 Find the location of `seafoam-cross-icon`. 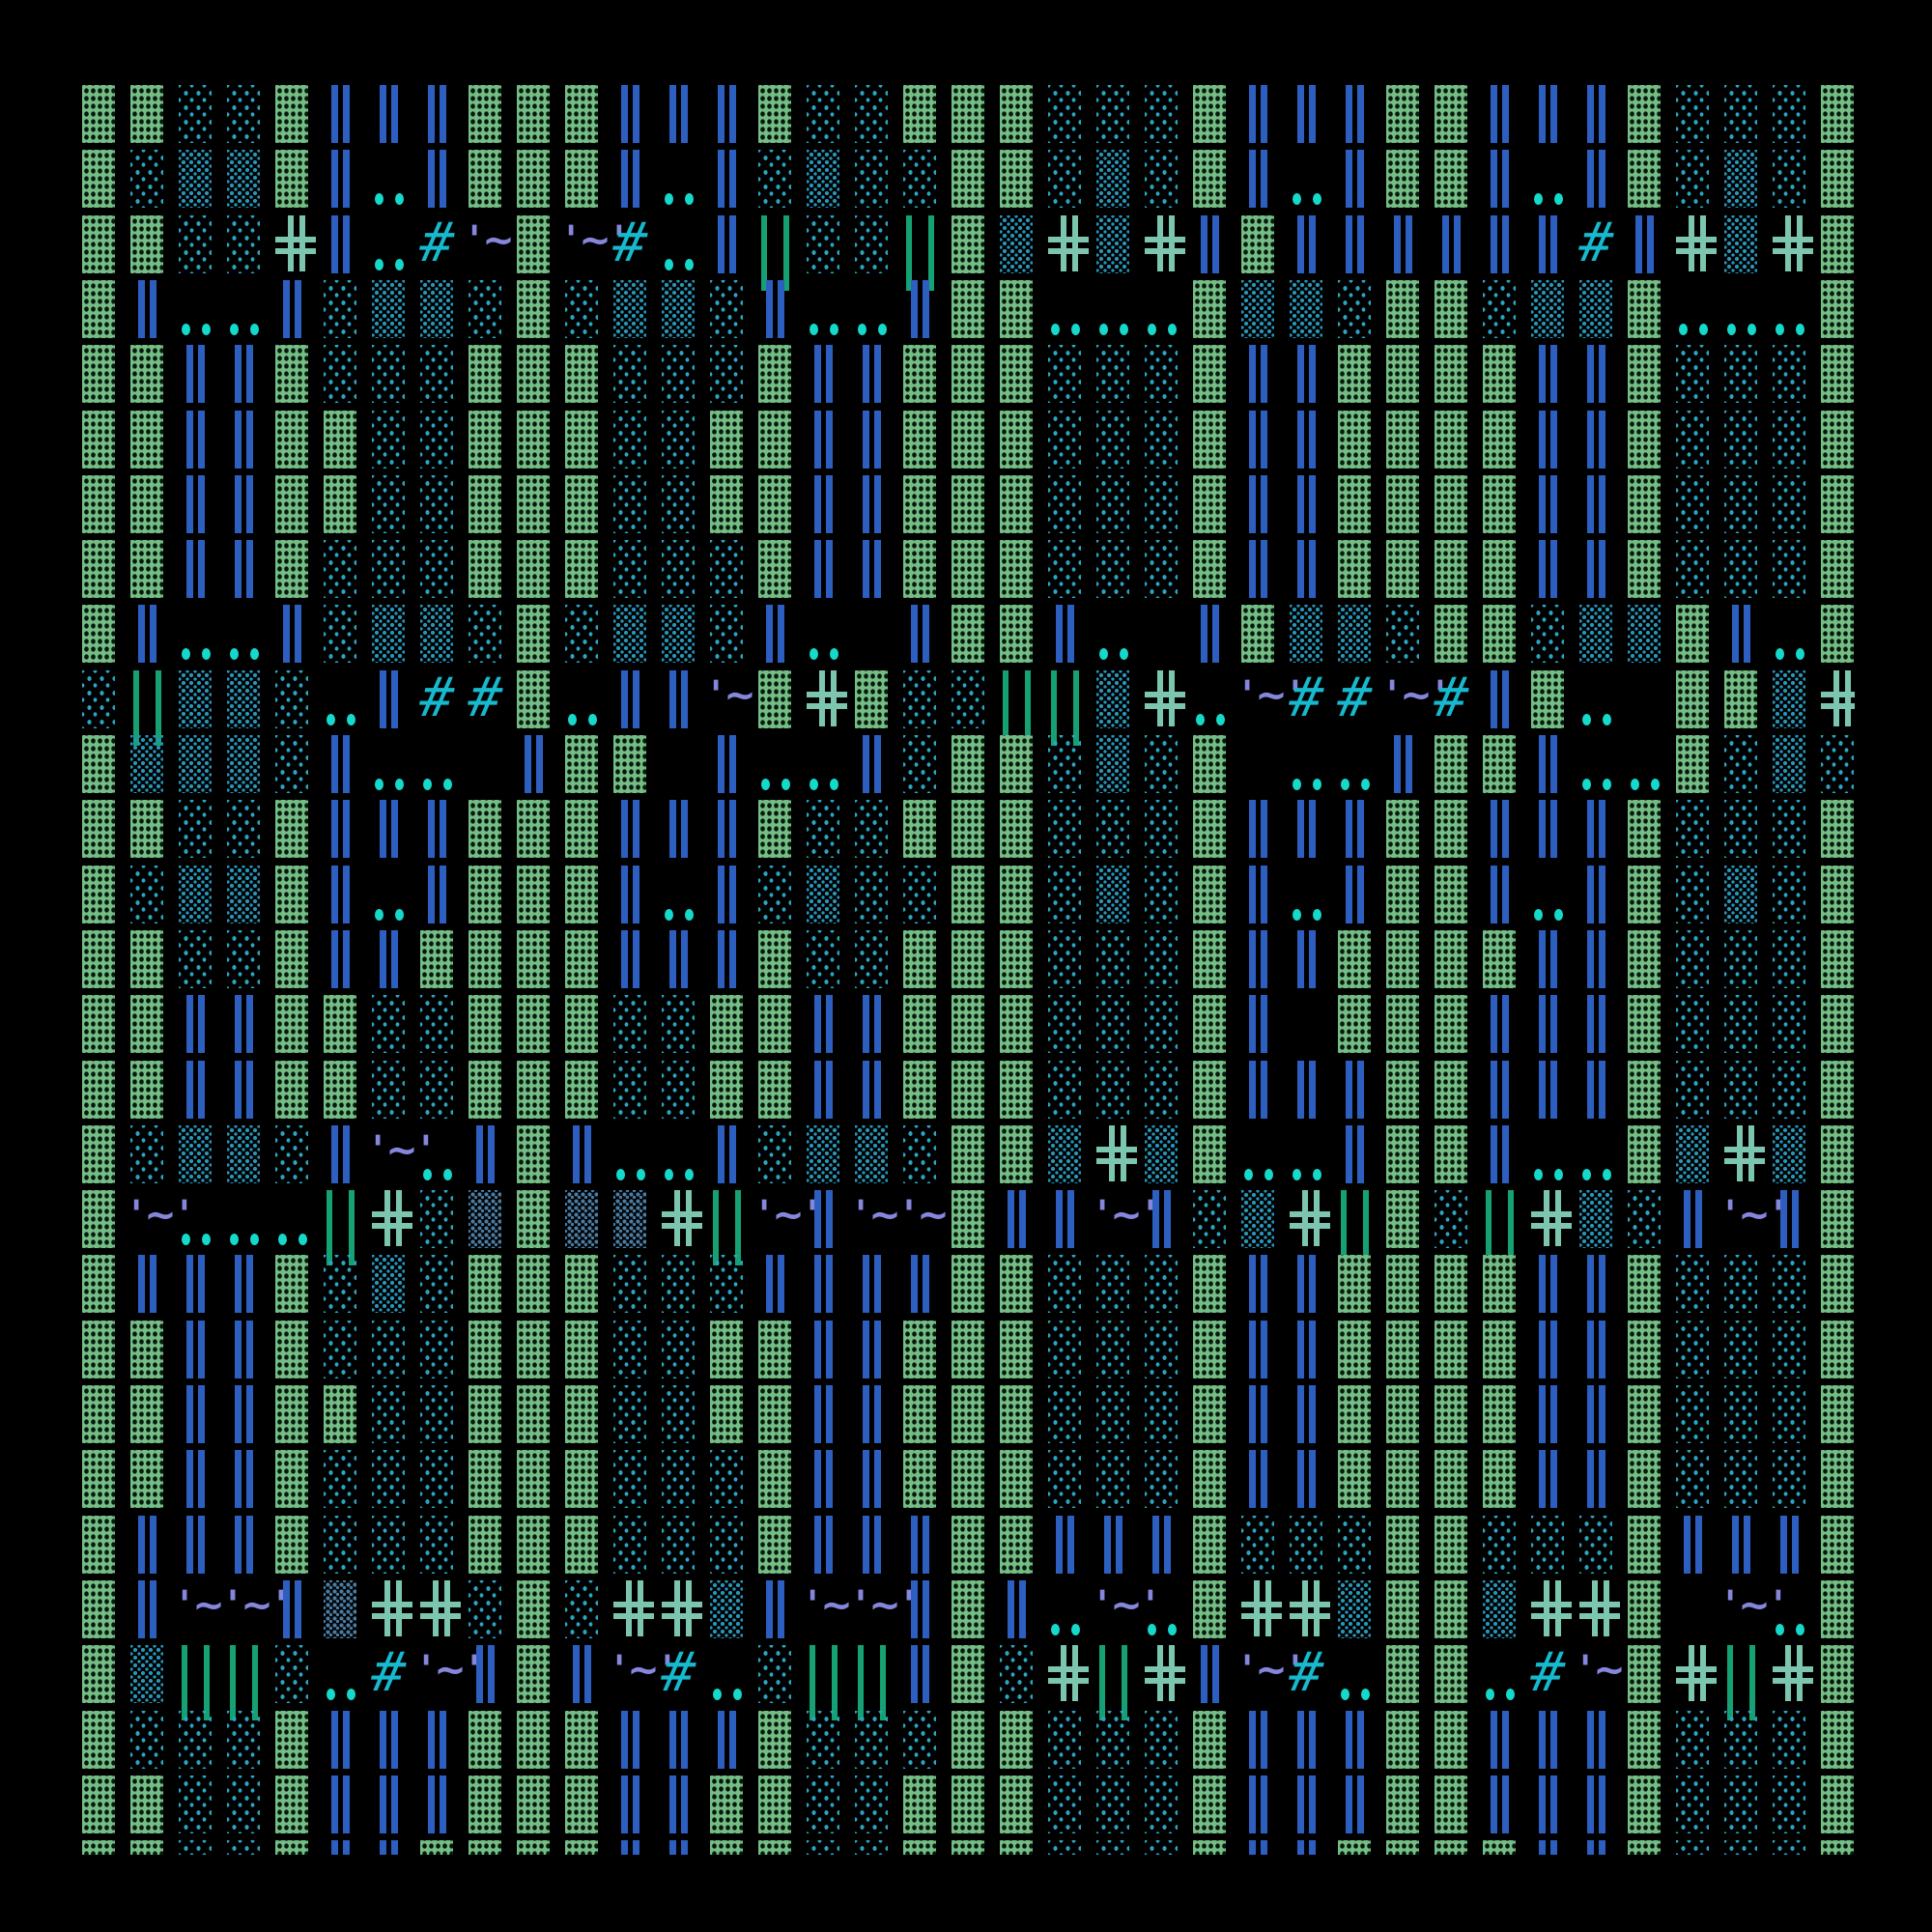

seafoam-cross-icon is located at coordinates (392, 1218).